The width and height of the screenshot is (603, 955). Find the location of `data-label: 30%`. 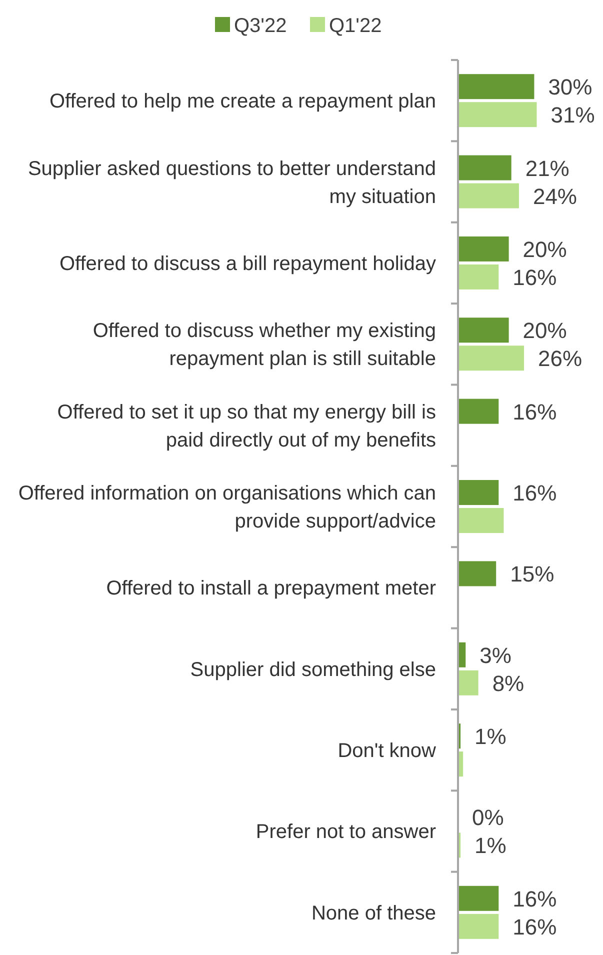

data-label: 30% is located at coordinates (570, 87).